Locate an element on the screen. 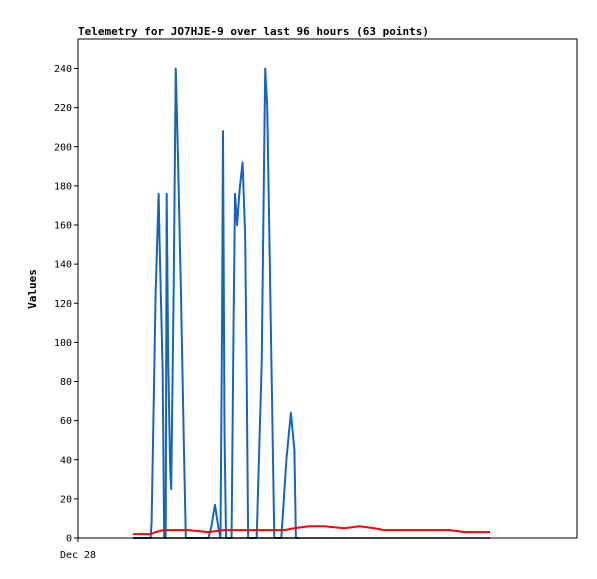  y-tick-label: 220 is located at coordinates (63, 108).